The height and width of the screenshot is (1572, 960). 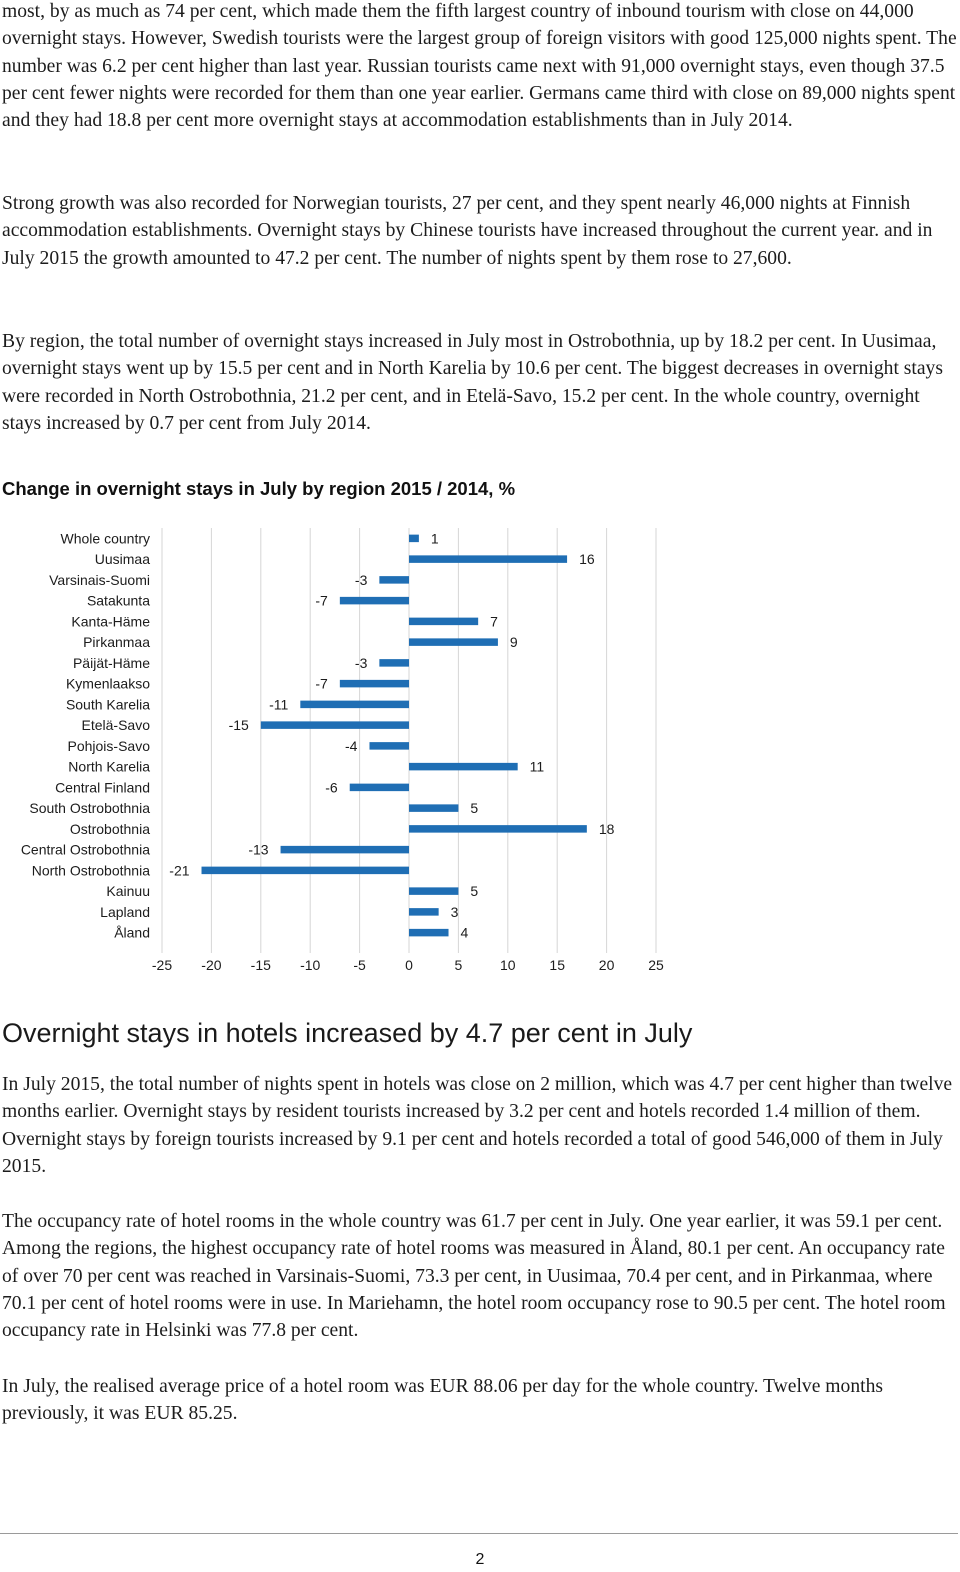 What do you see at coordinates (109, 767) in the screenshot?
I see `category-label: North Karelia` at bounding box center [109, 767].